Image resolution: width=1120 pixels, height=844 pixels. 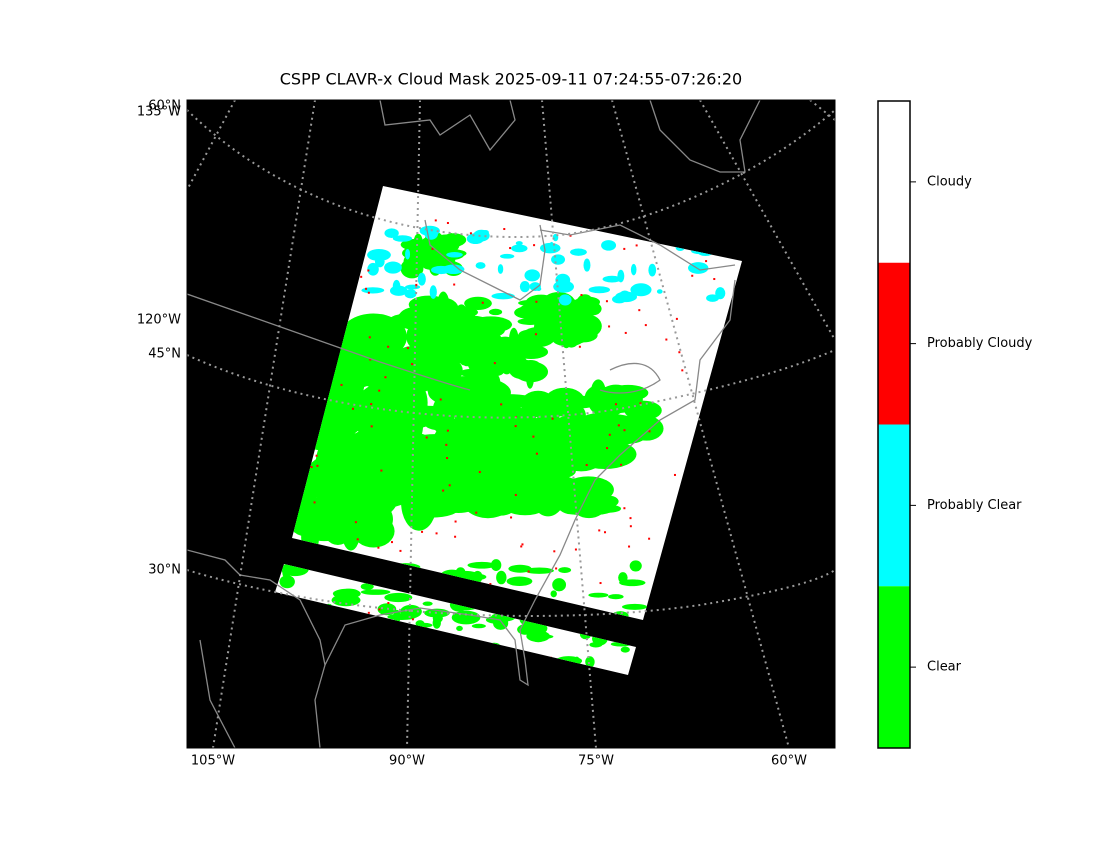 I want to click on left-labels: 60°N 135°W 120°W 45°N 30°N, so click(x=159, y=338).